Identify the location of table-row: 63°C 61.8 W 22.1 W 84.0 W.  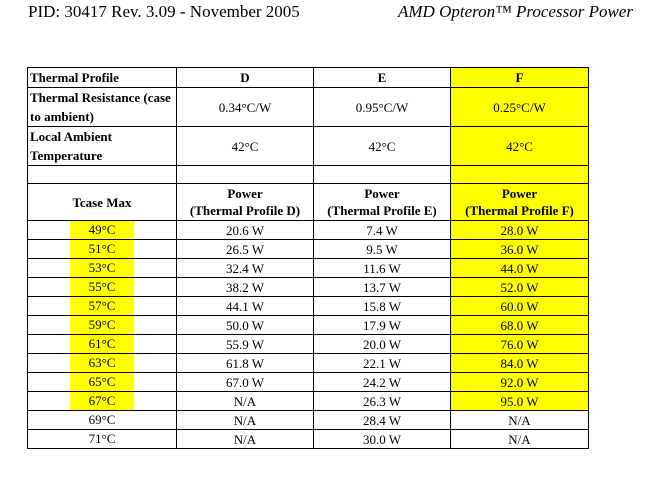
(308, 363).